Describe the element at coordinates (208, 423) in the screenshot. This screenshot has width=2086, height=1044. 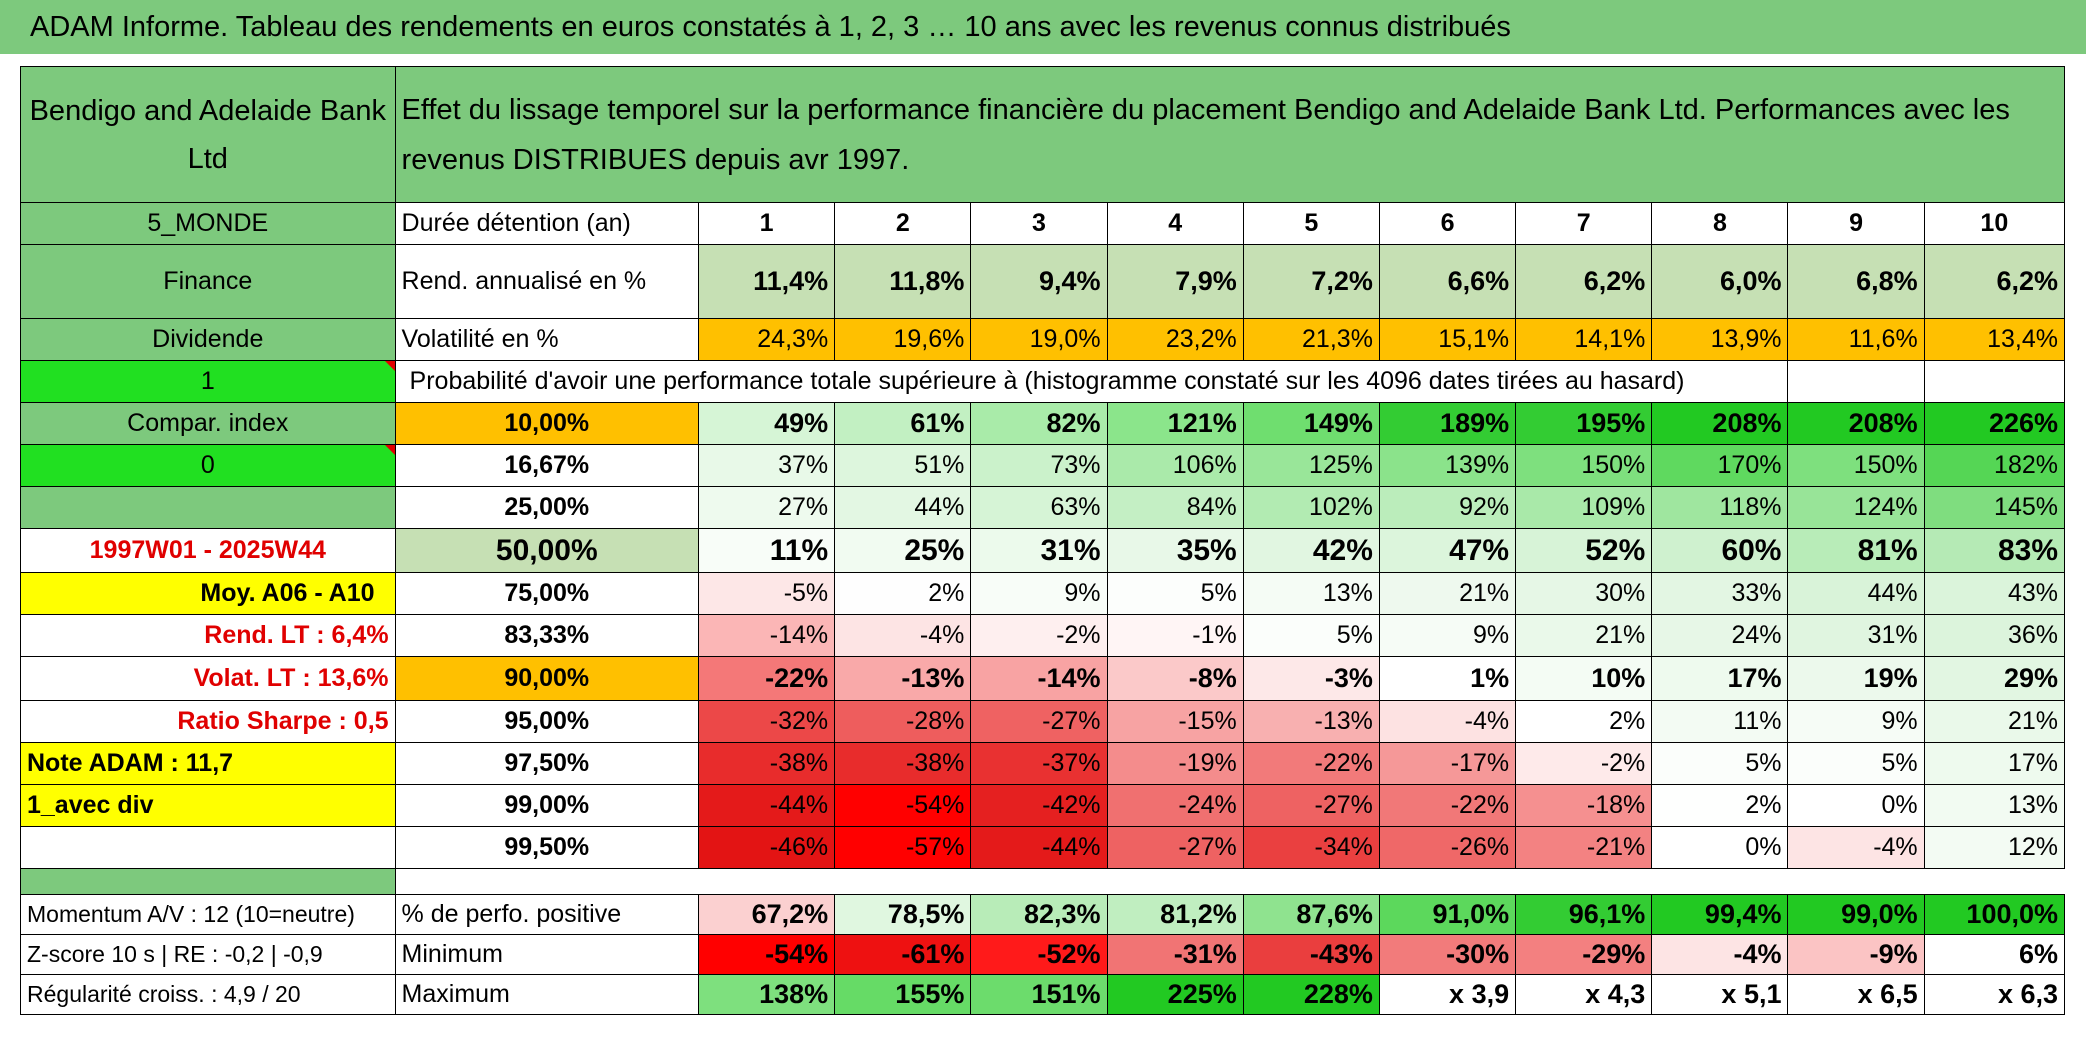
I see `compar-index-label: Compar. index` at that location.